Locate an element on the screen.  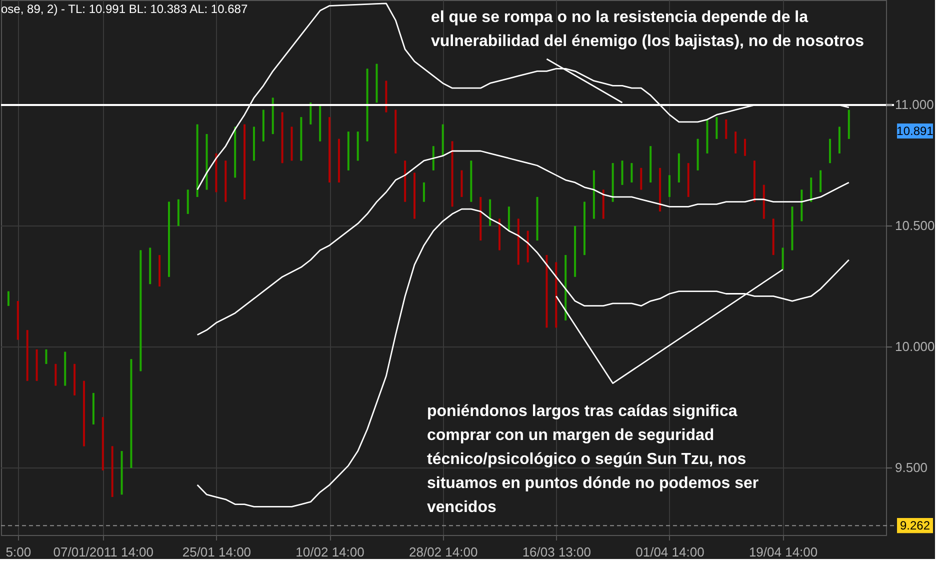
annotation: poniéndonos largos tras caídas significa comprar con un margen de seguridad técnico/psicológico o según Sun Tzu, nos situamos en puntos dónde no podemos ser vencidos is located at coordinates (593, 459).